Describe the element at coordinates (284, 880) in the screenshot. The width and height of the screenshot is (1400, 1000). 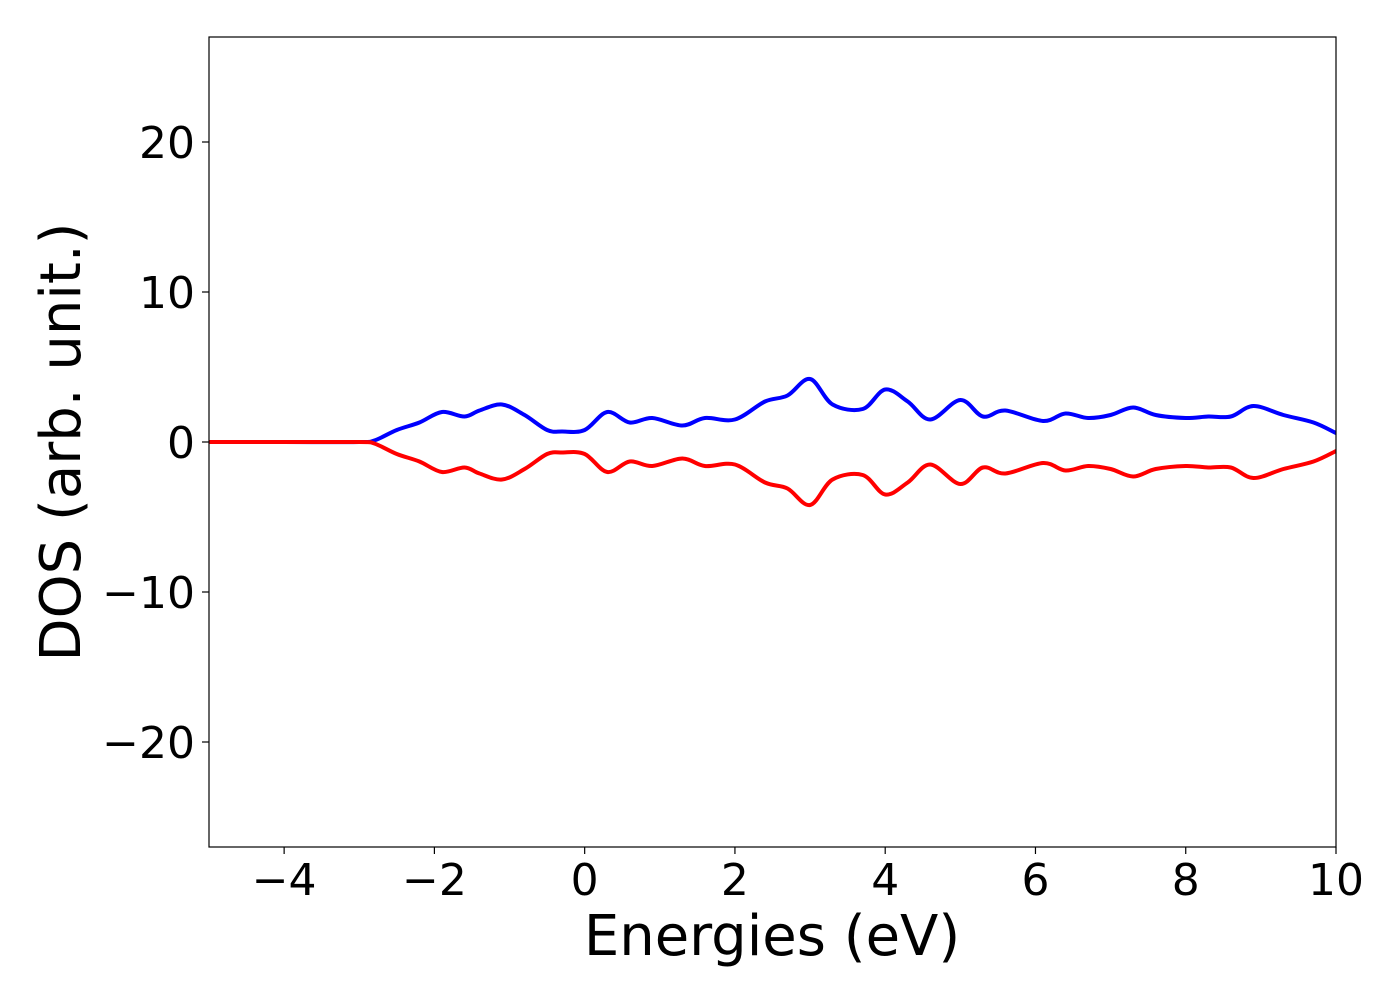
I see `x-tick-label: −4` at that location.